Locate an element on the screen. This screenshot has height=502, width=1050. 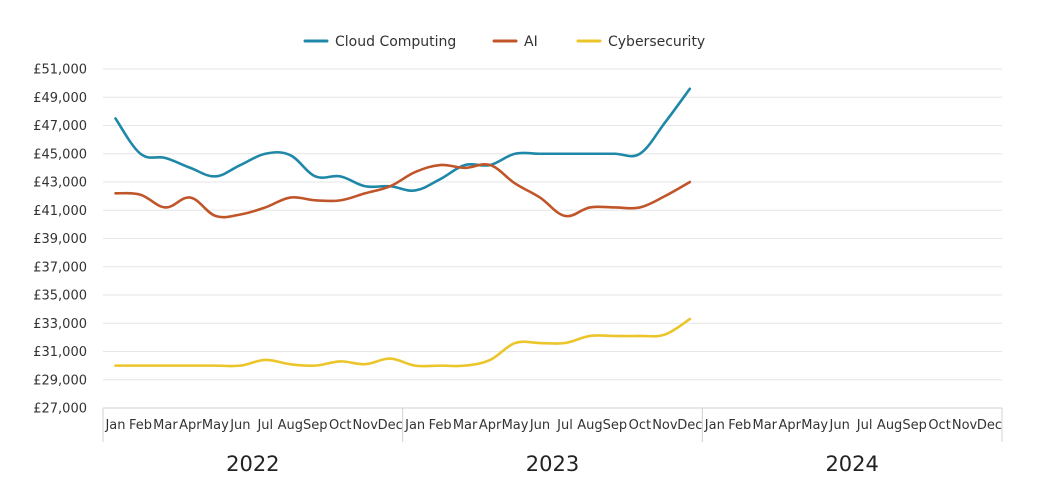
y-tick-label: £41,000 is located at coordinates (60, 211).